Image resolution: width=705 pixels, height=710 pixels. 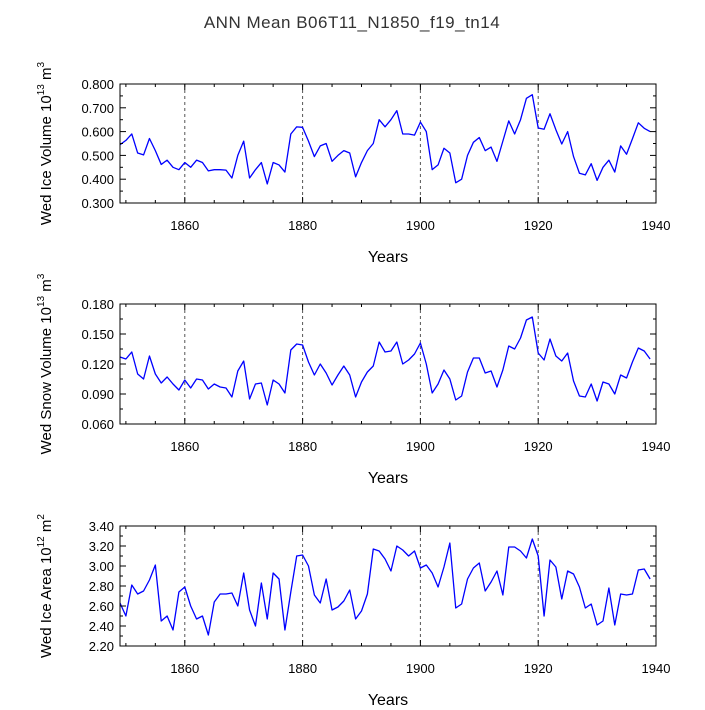 What do you see at coordinates (97, 203) in the screenshot?
I see `y-tick-label: 0.300` at bounding box center [97, 203].